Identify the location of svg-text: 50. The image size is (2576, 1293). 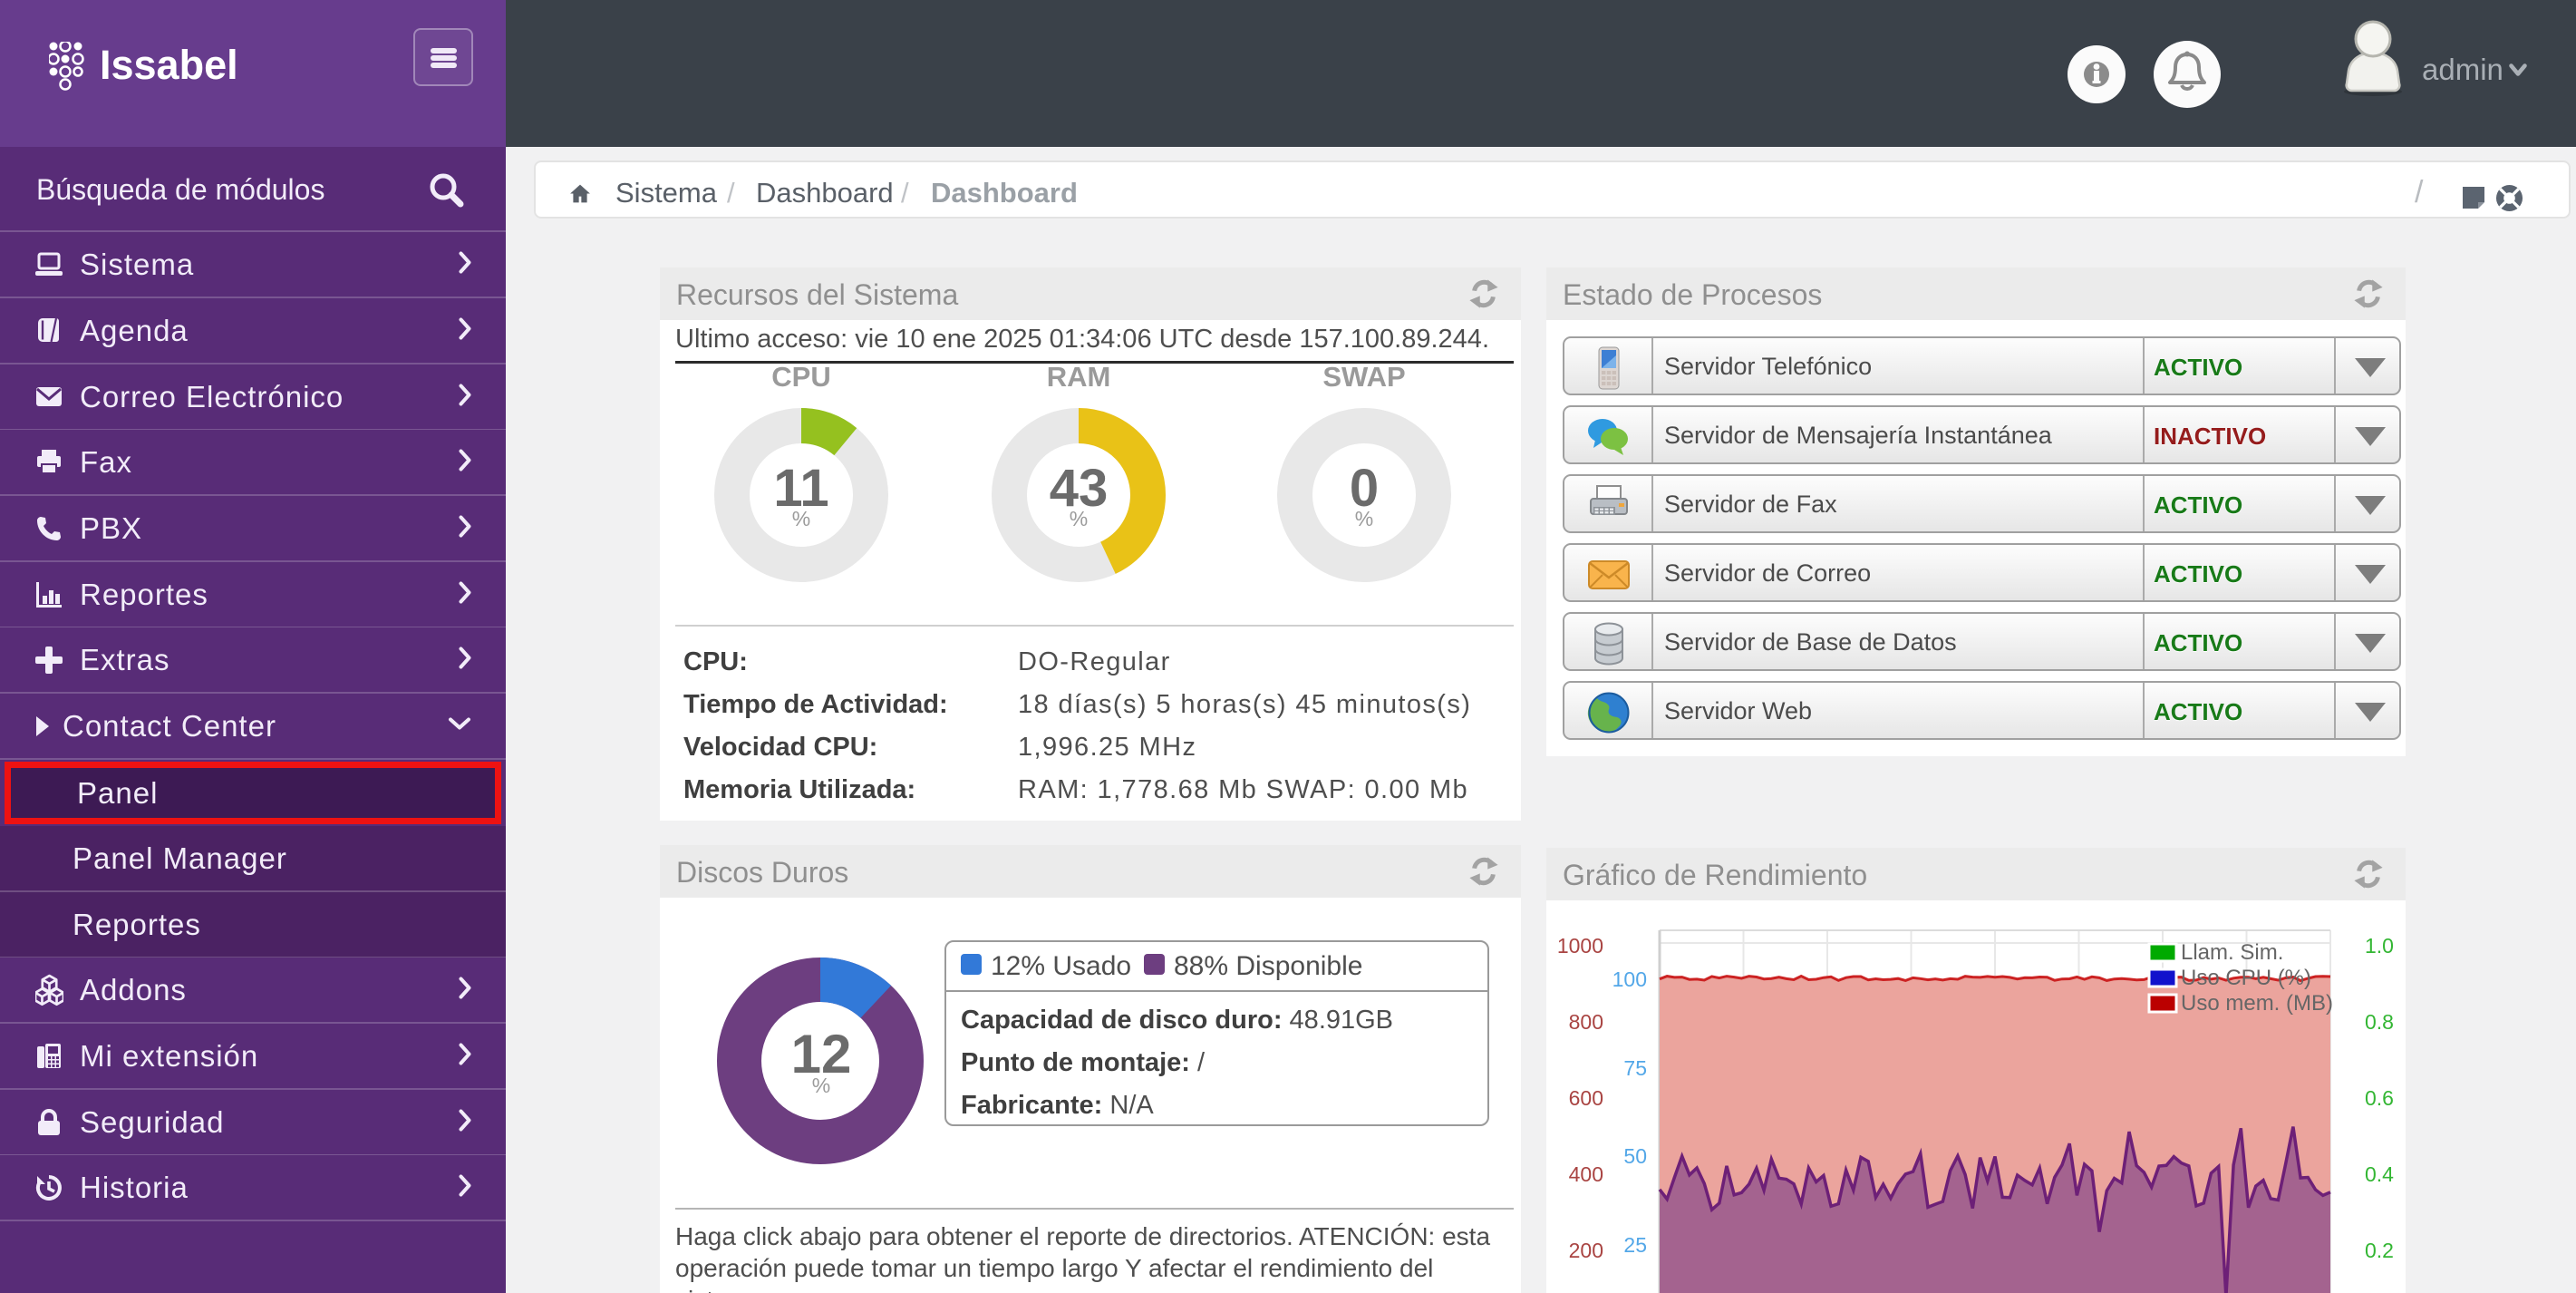
(1635, 1156).